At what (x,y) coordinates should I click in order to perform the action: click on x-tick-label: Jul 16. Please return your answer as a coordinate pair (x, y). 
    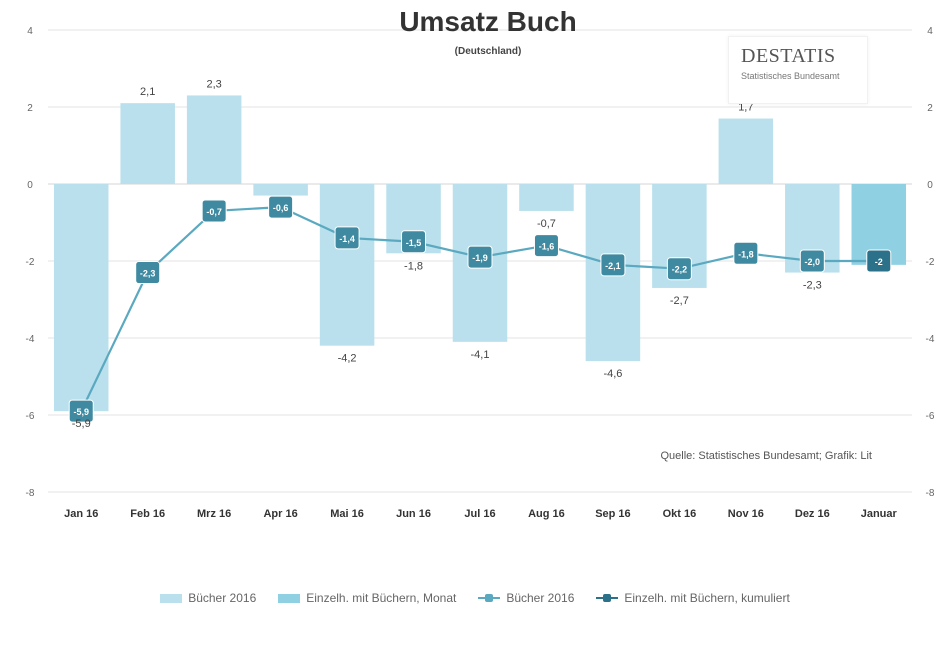
    Looking at the image, I should click on (479, 514).